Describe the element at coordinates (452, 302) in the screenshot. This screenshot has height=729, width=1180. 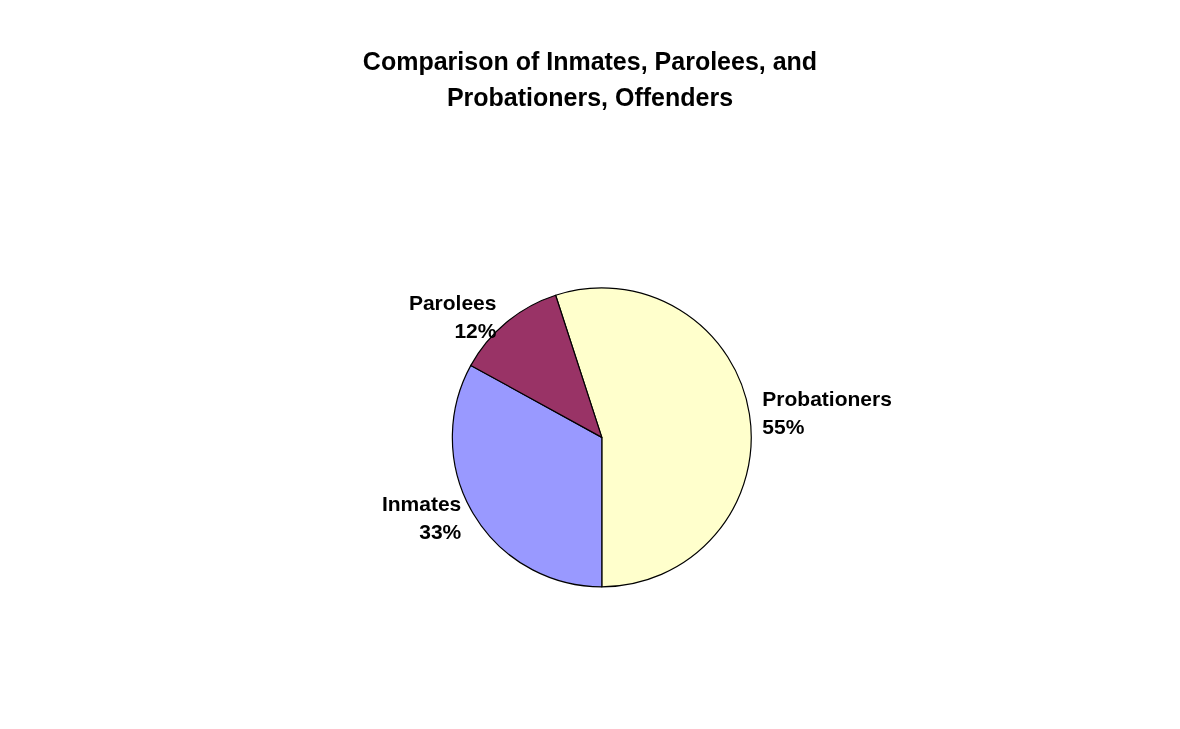
I see `slice-label: Parolees` at that location.